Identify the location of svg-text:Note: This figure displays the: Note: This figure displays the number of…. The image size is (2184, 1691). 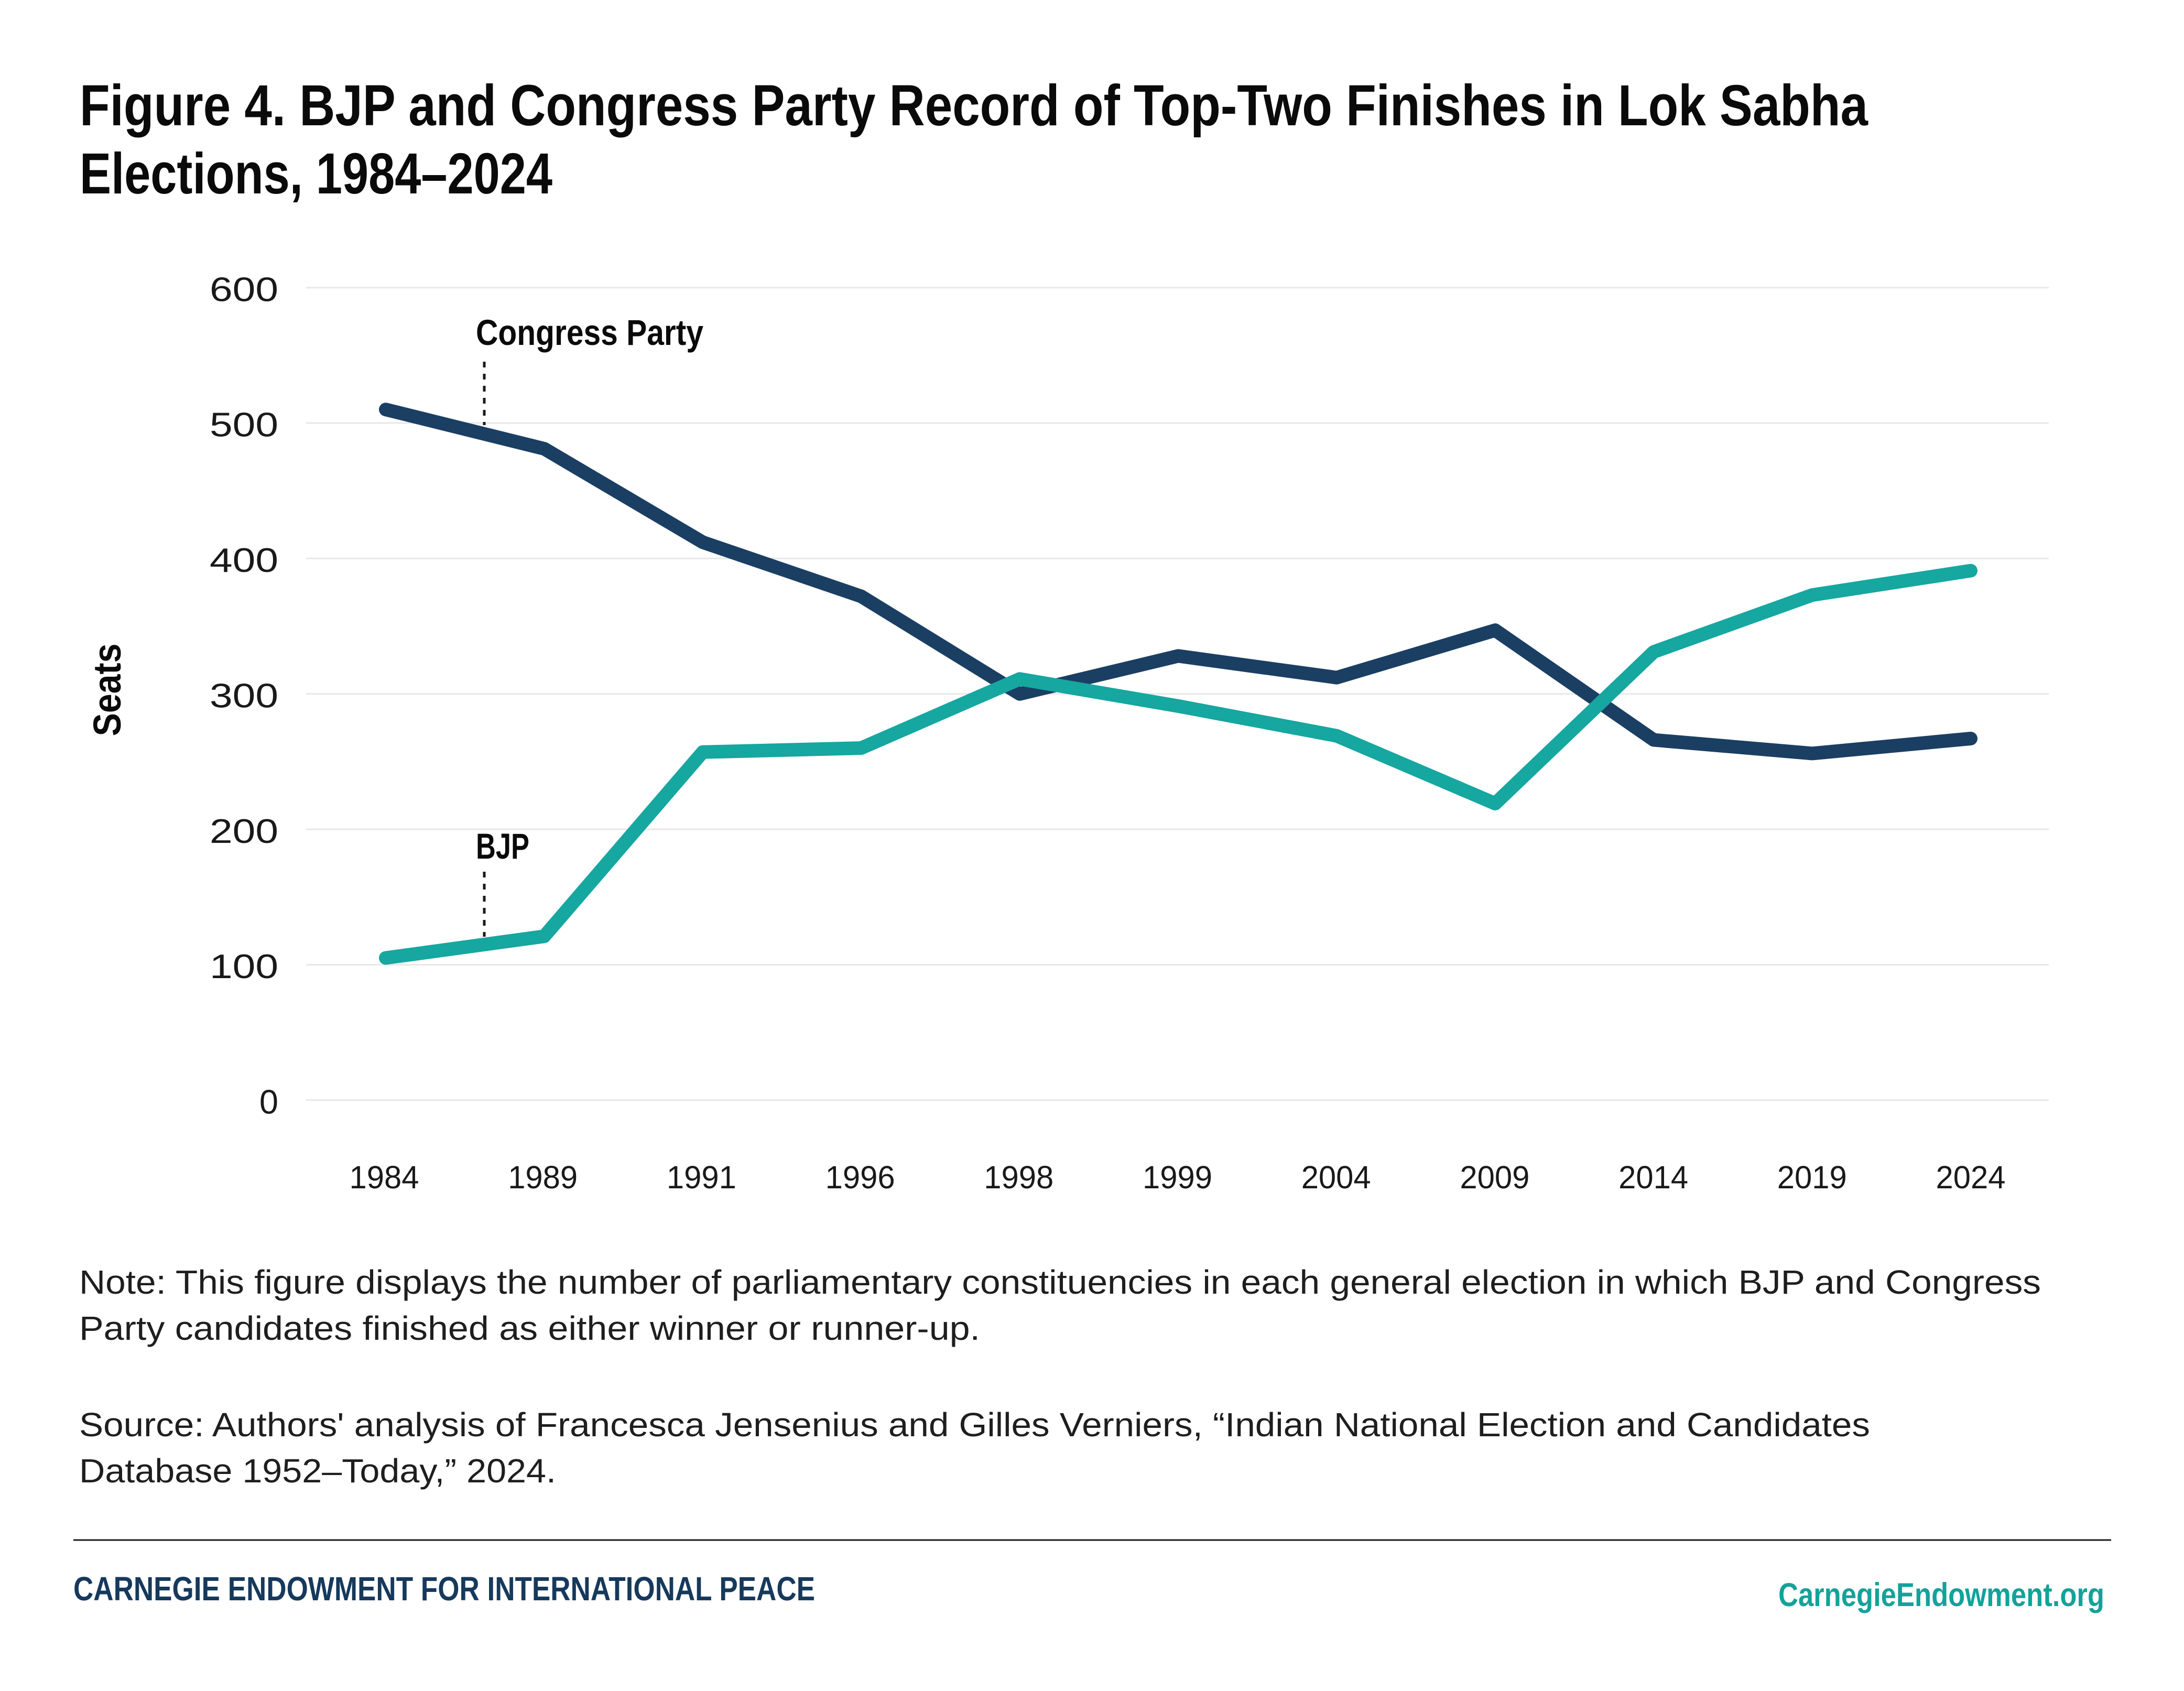
(1060, 1282).